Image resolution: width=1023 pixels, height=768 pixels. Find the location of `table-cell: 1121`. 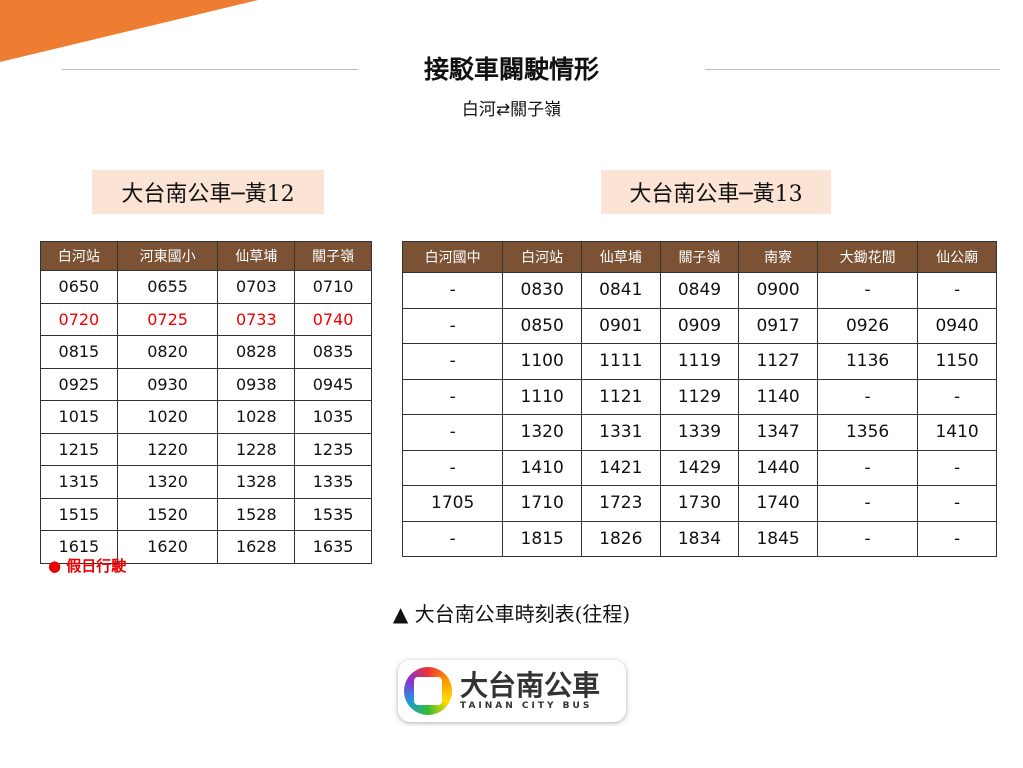

table-cell: 1121 is located at coordinates (620, 396).